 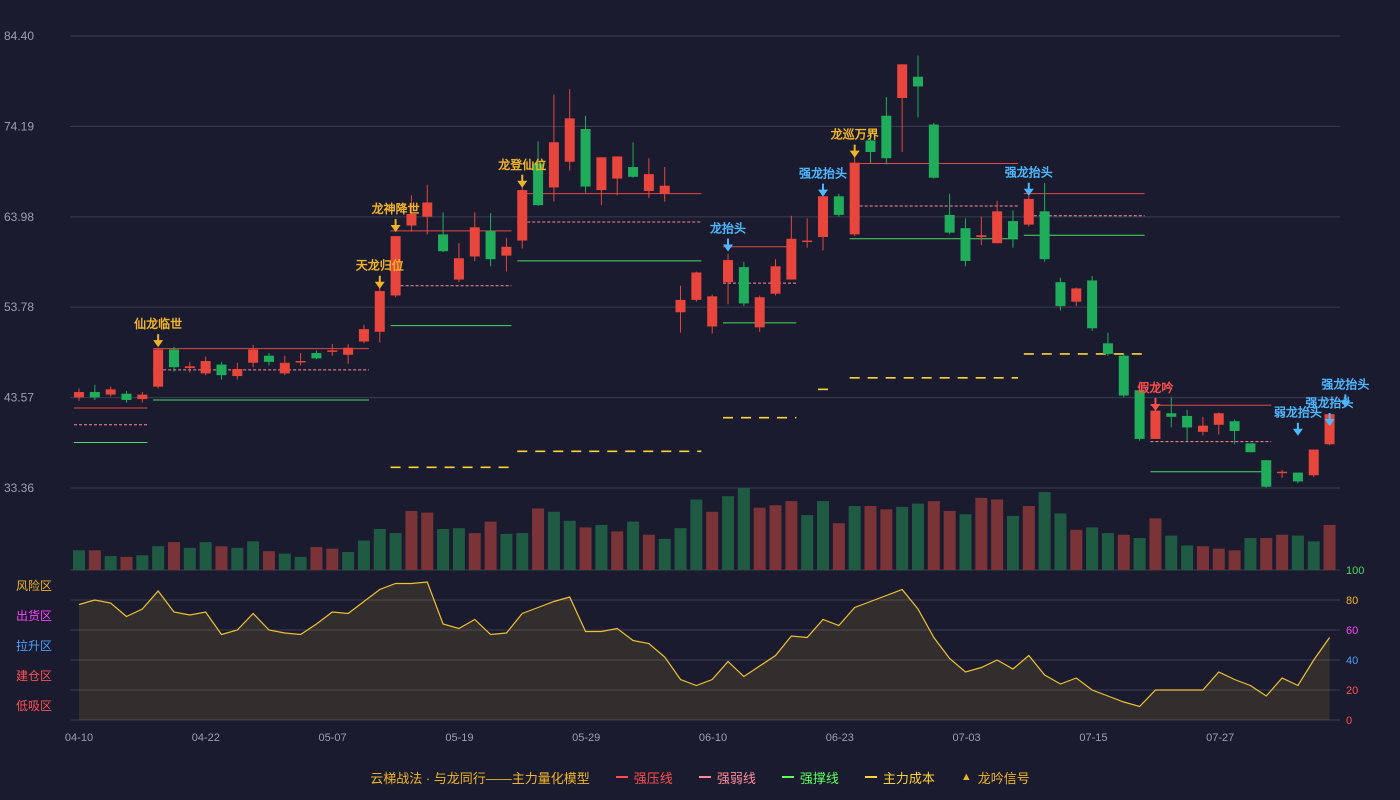 What do you see at coordinates (522, 164) in the screenshot?
I see `signal-label: 龙登仙位` at bounding box center [522, 164].